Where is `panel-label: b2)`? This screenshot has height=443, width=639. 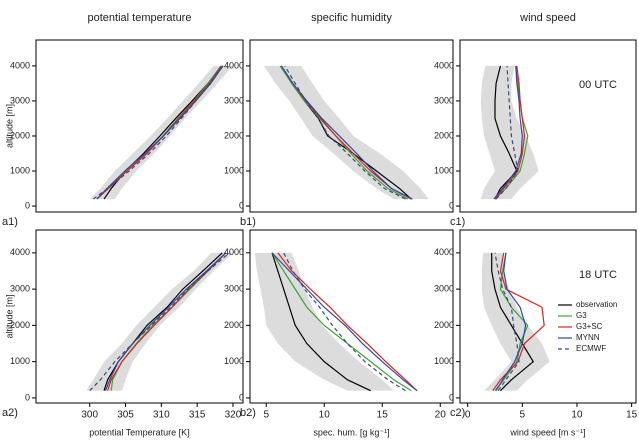
panel-label: b2) is located at coordinates (248, 413).